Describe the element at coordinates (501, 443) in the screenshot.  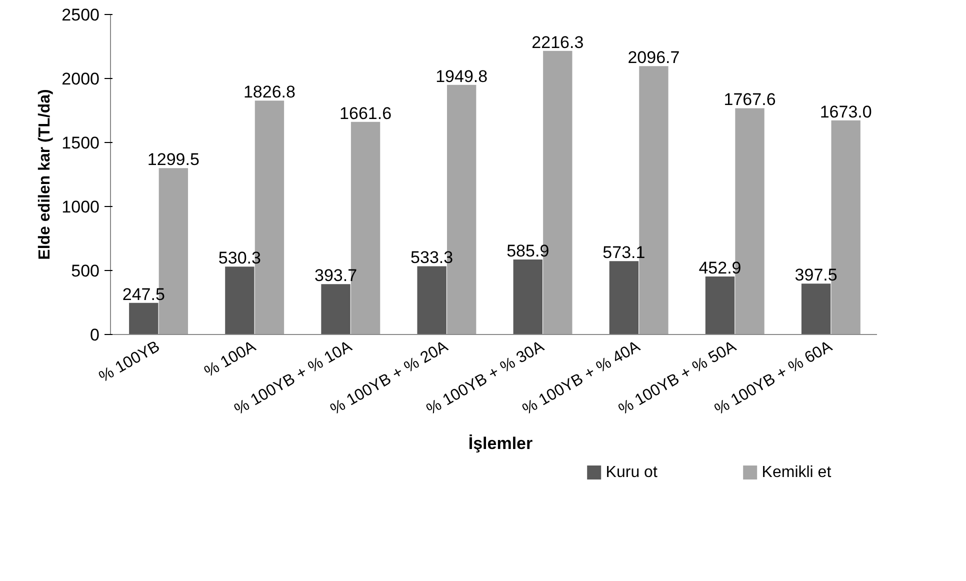
I see `x-axis-title: İşlemler` at that location.